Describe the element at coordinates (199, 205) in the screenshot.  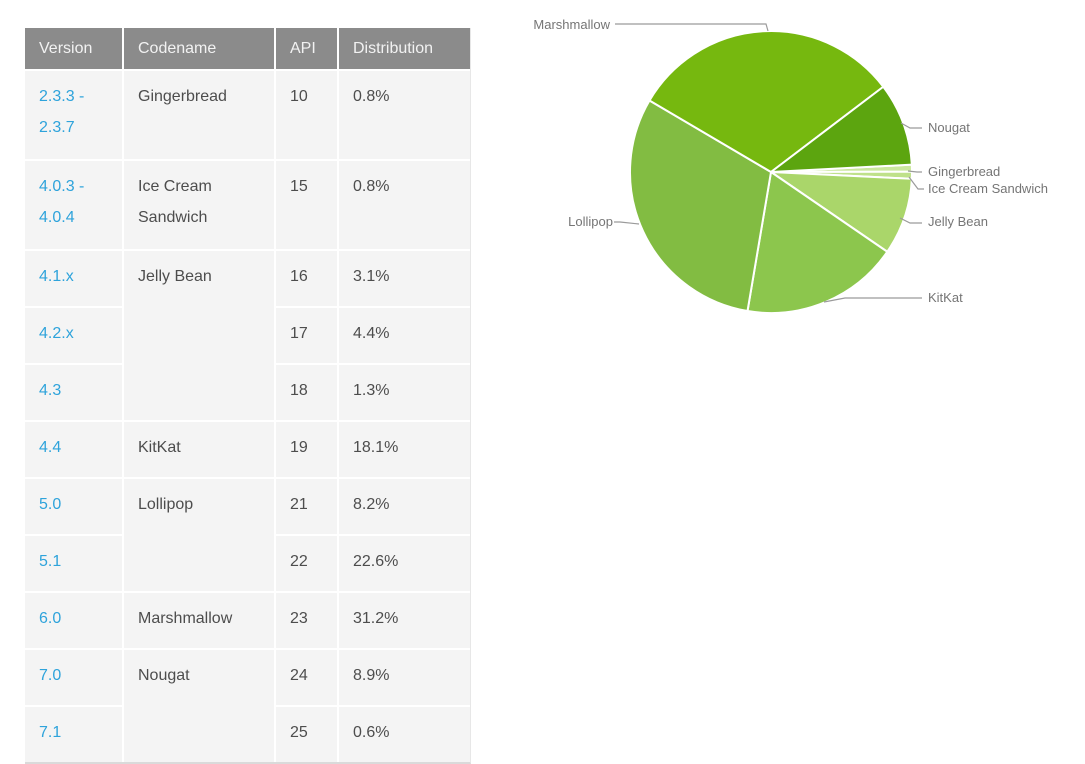
I see `codename-cell-ice-cream-sandwich: Ice Cream Sandwich` at that location.